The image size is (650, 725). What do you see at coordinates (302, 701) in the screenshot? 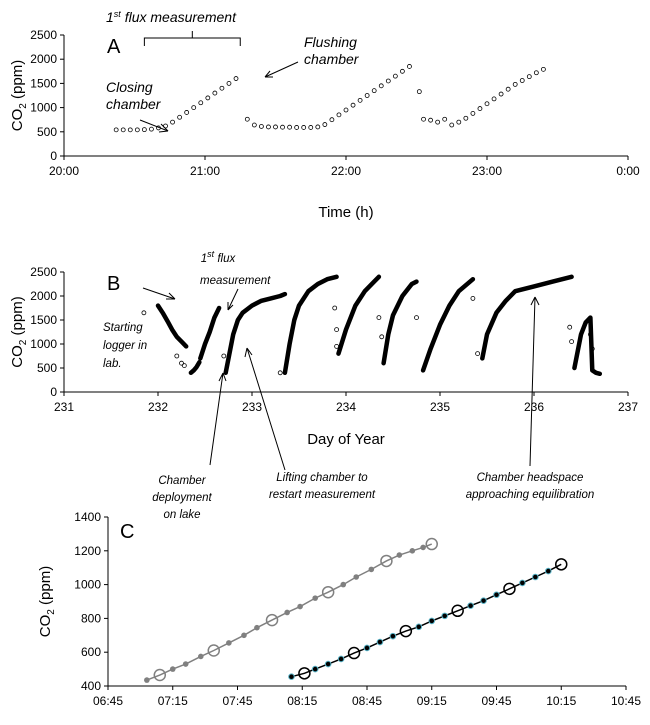
I see `x-tick-label: 08:15` at bounding box center [302, 701].